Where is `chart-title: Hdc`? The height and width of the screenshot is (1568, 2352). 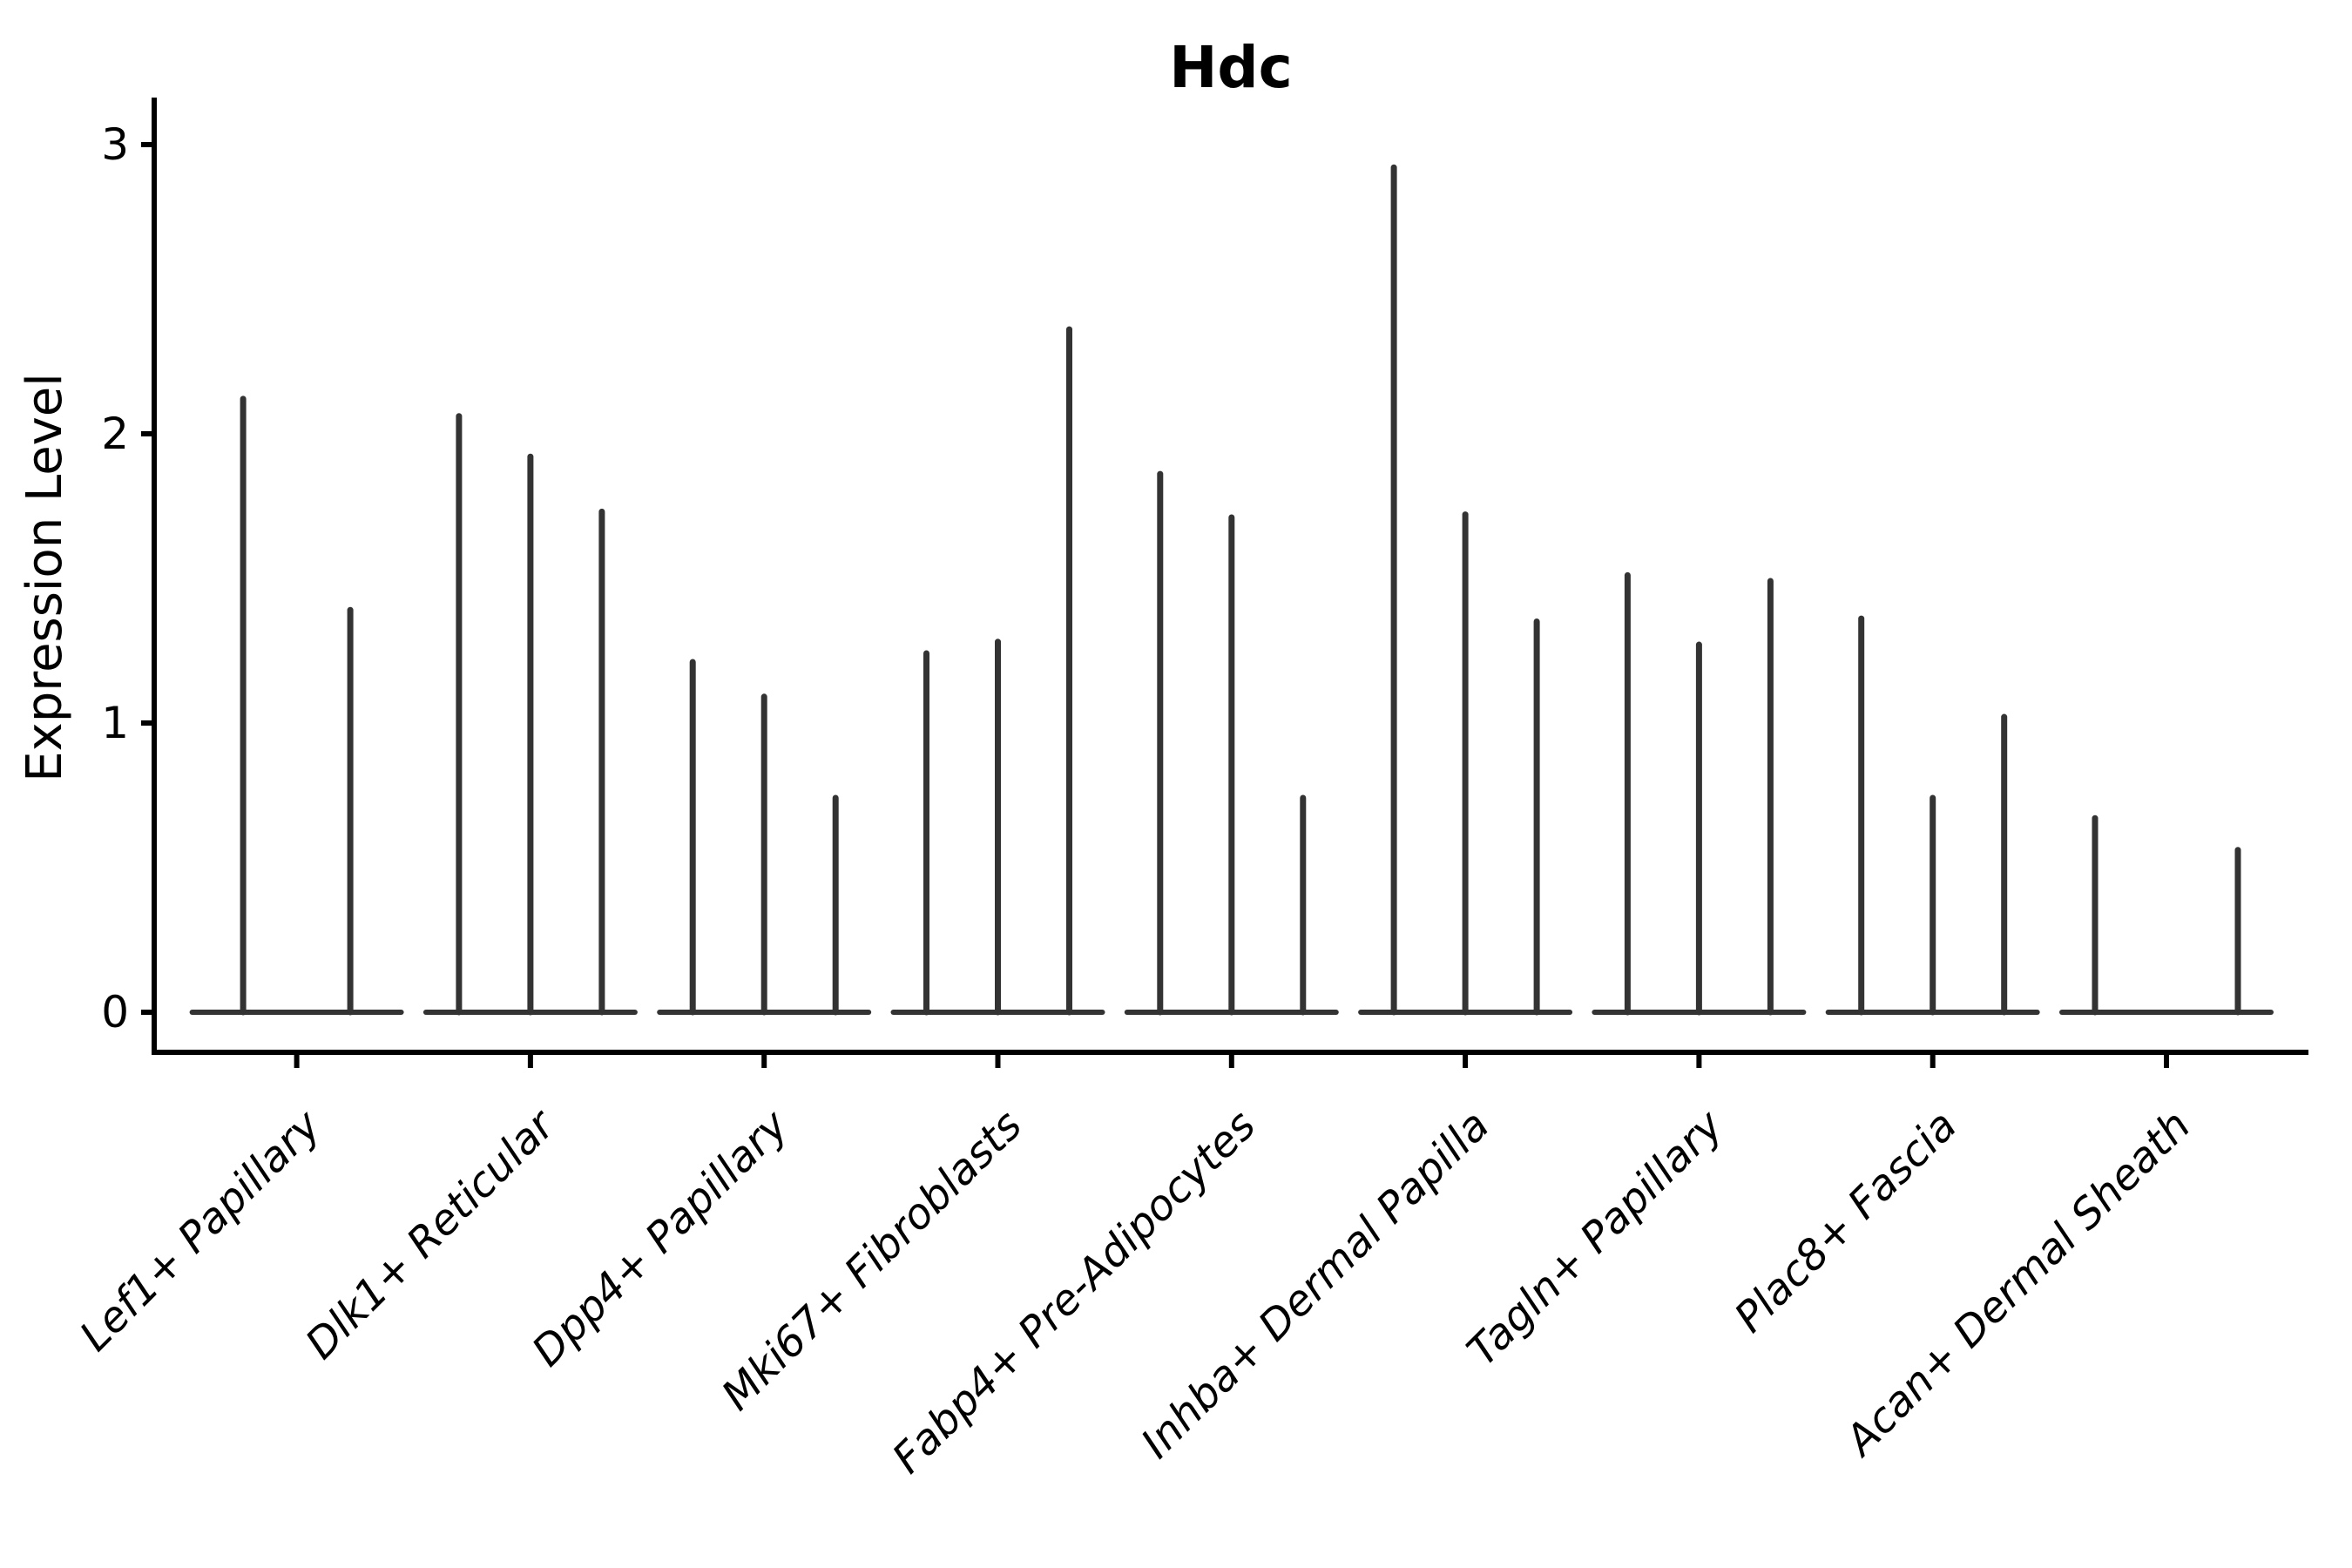
chart-title: Hdc is located at coordinates (1231, 67).